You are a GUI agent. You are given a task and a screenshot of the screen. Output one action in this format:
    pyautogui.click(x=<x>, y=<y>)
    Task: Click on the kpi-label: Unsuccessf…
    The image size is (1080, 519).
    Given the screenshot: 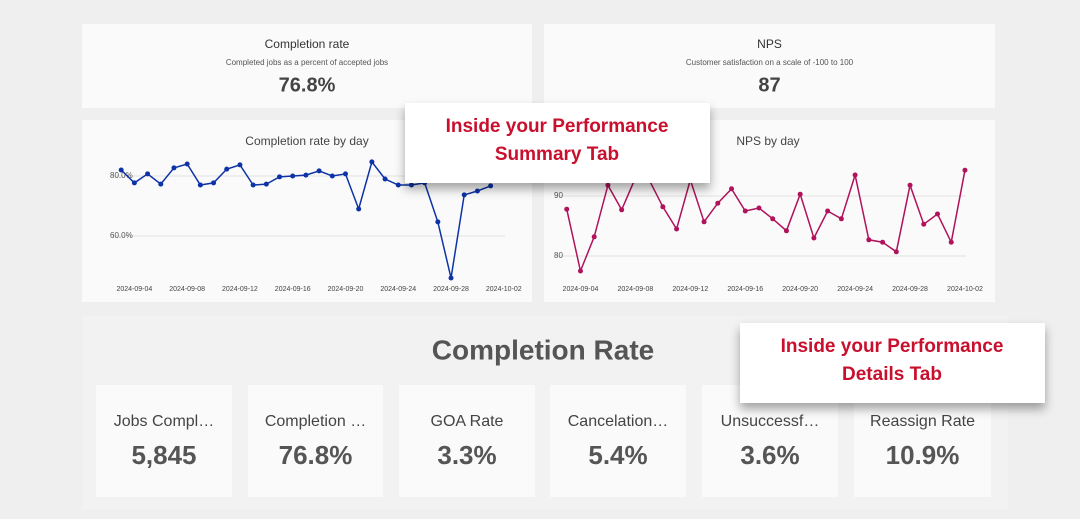 What is the action you would take?
    pyautogui.click(x=770, y=421)
    